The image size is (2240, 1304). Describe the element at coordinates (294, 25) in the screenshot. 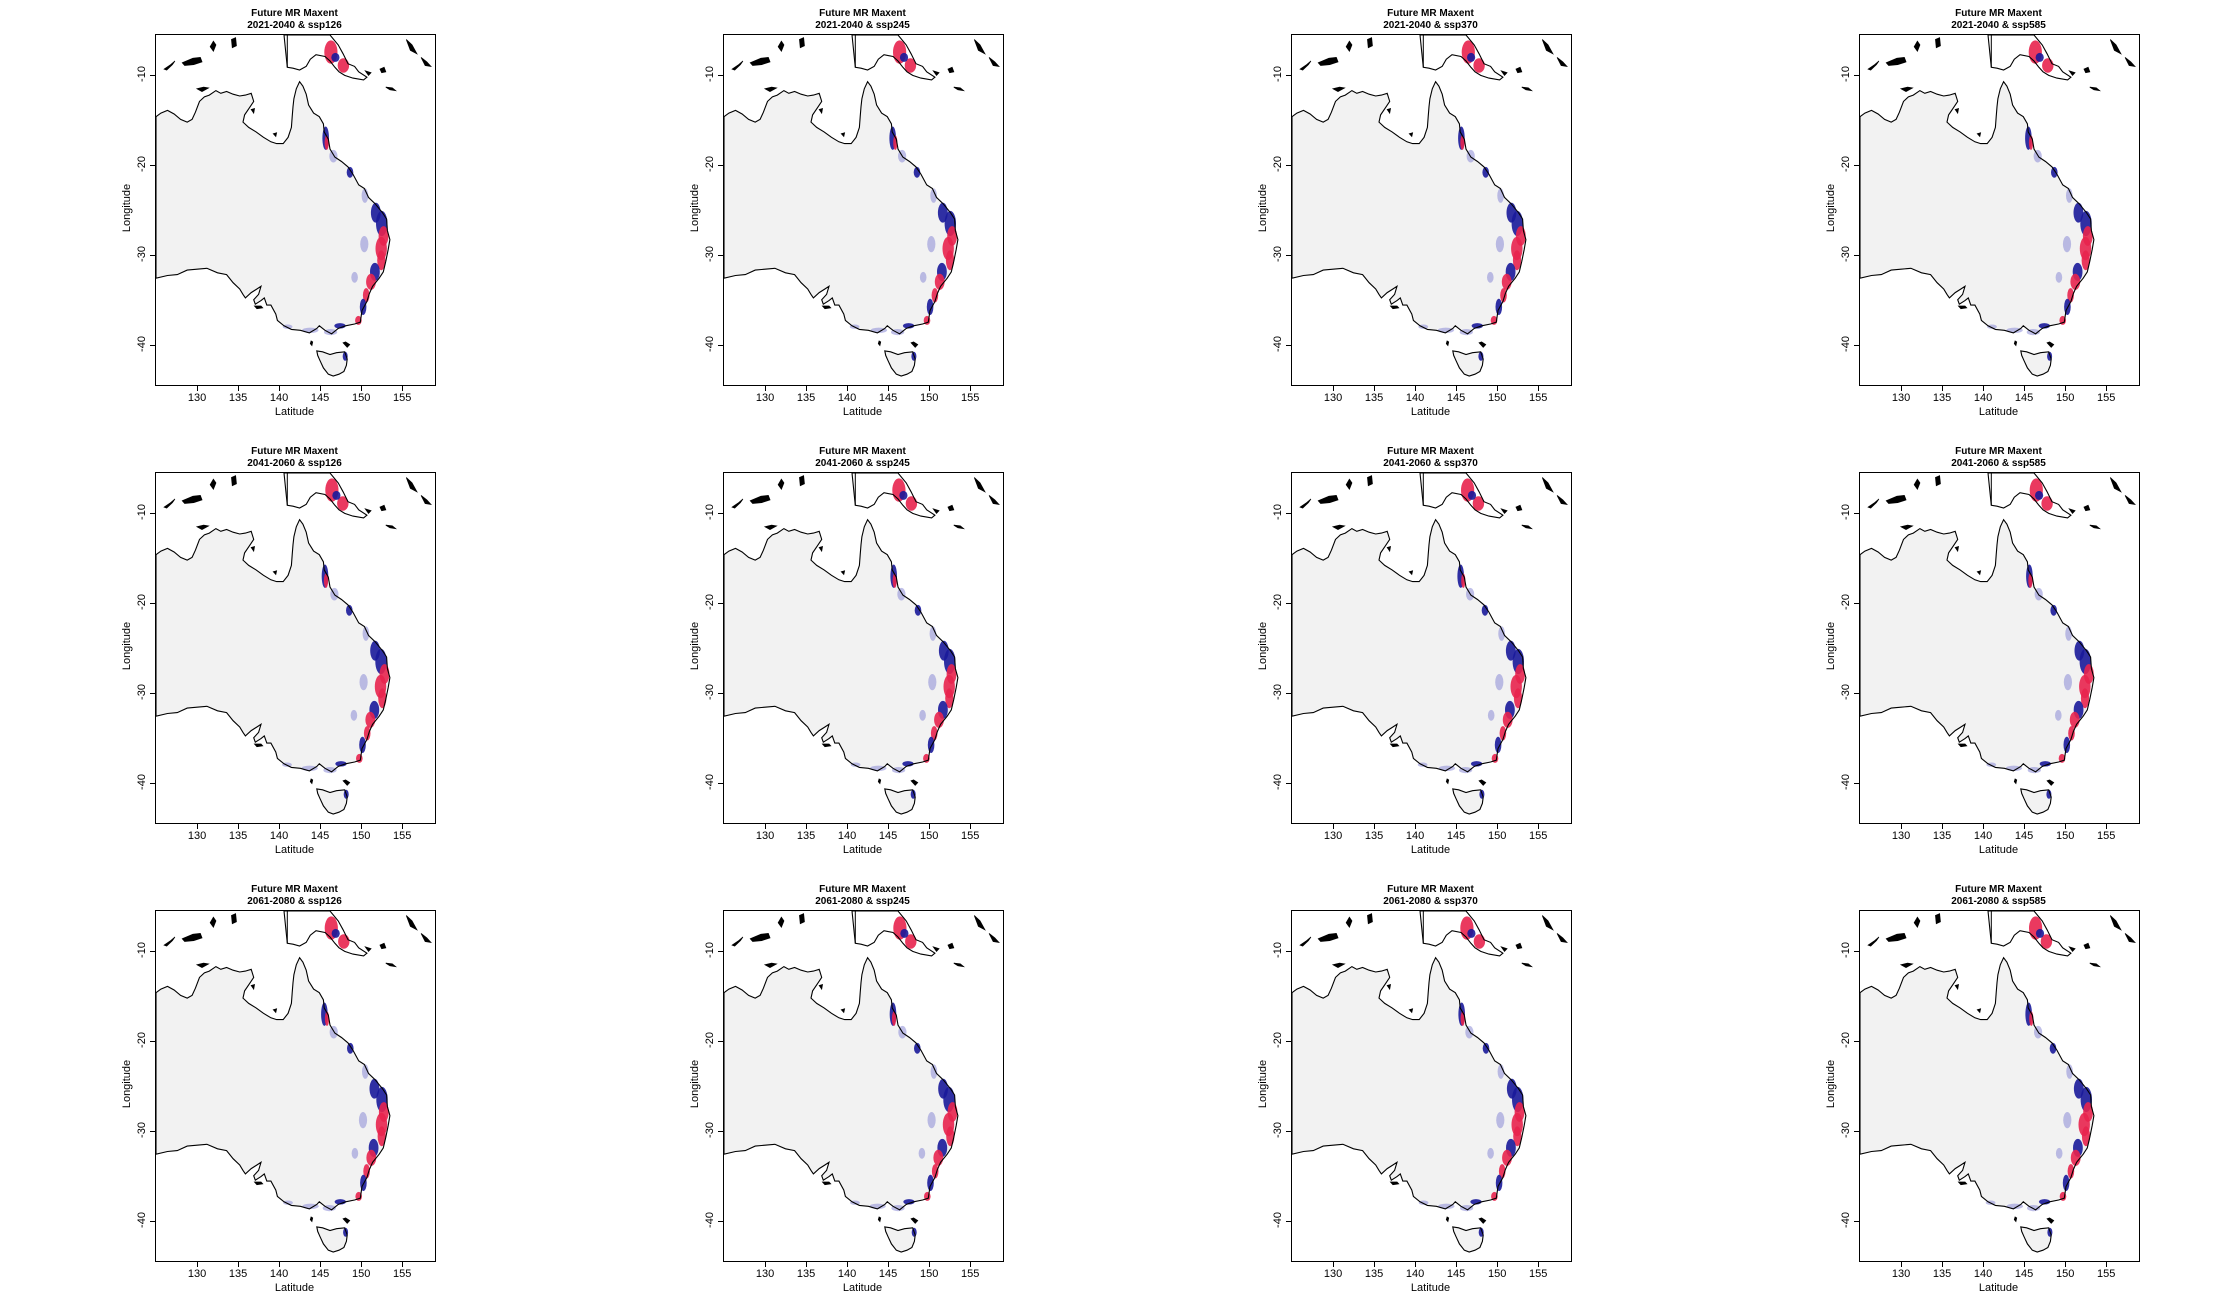

I see `panel-subtitle: 2021-2040 & ssp126` at that location.